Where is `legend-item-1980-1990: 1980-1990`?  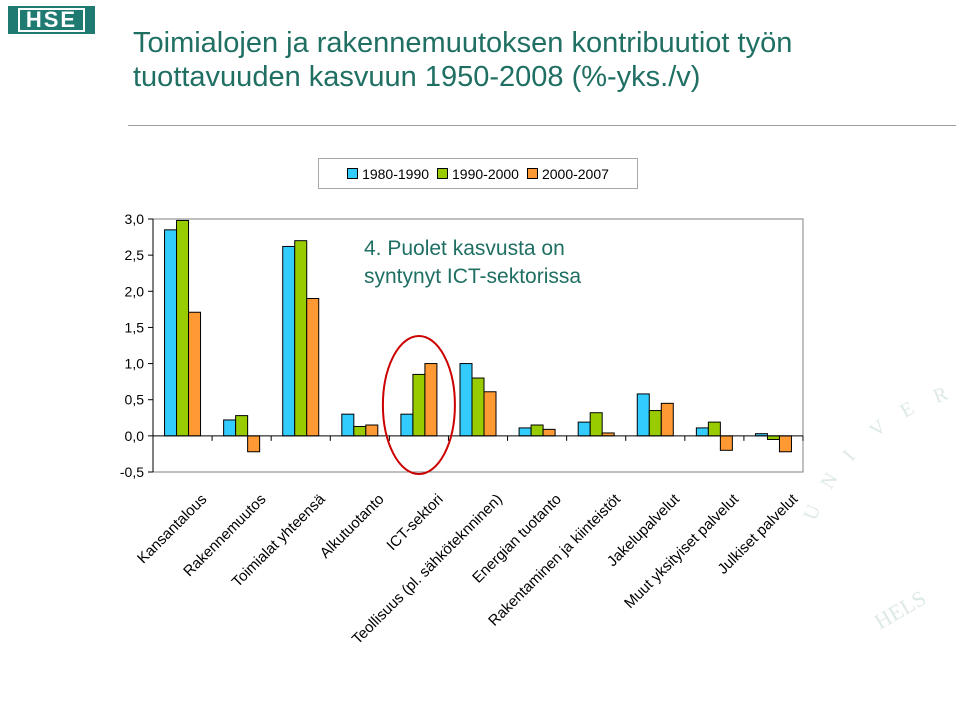
legend-item-1980-1990: 1980-1990 is located at coordinates (388, 174).